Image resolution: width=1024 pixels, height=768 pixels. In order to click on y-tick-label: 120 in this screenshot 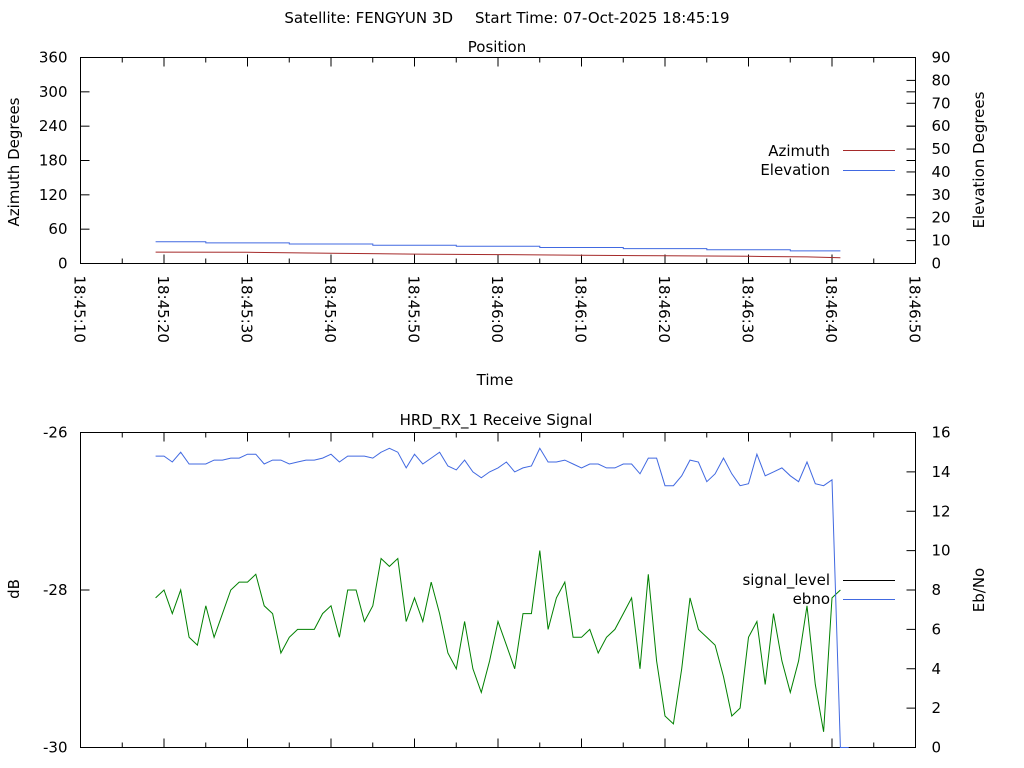, I will do `click(53, 195)`.